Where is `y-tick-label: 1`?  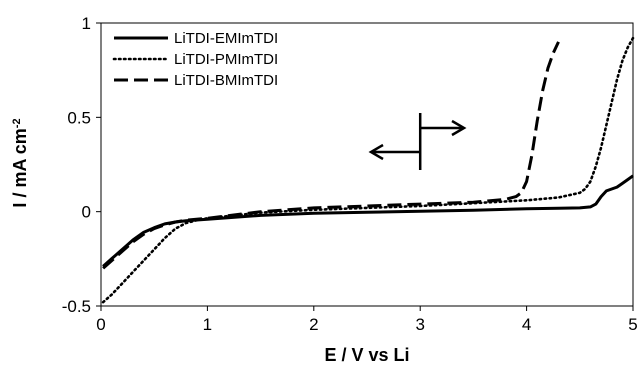 y-tick-label: 1 is located at coordinates (86, 23).